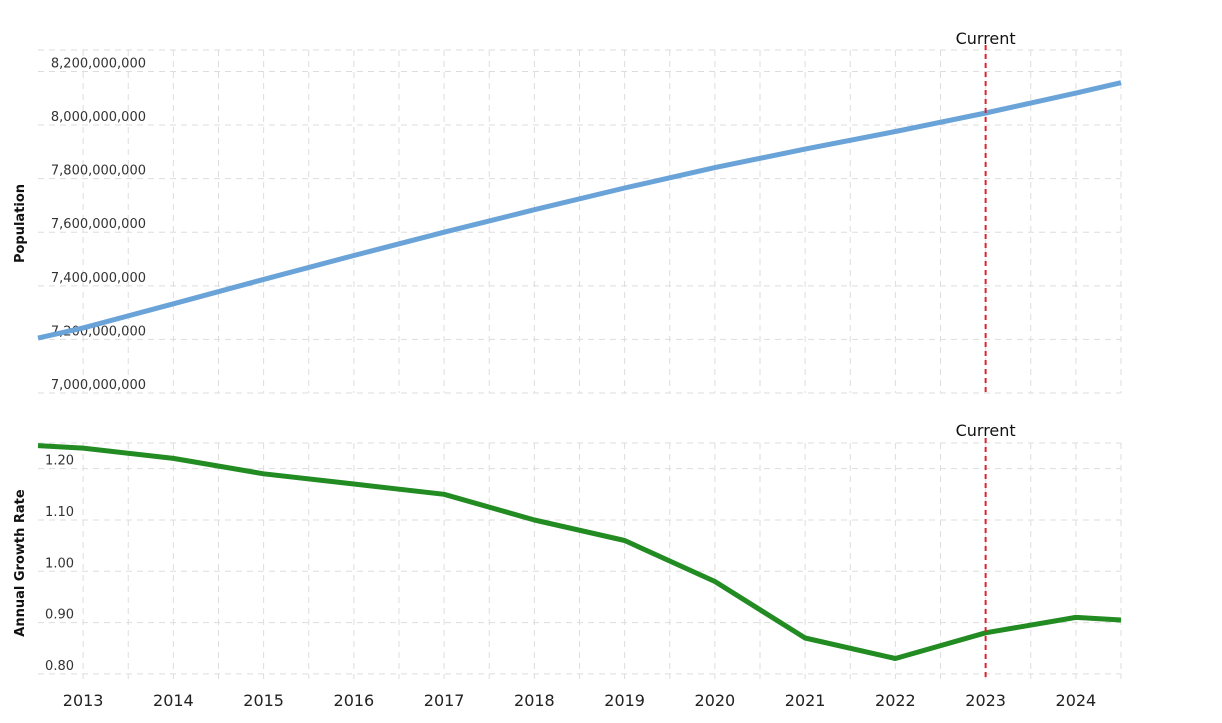 This screenshot has height=723, width=1222. I want to click on x-tick-label: 2020, so click(715, 700).